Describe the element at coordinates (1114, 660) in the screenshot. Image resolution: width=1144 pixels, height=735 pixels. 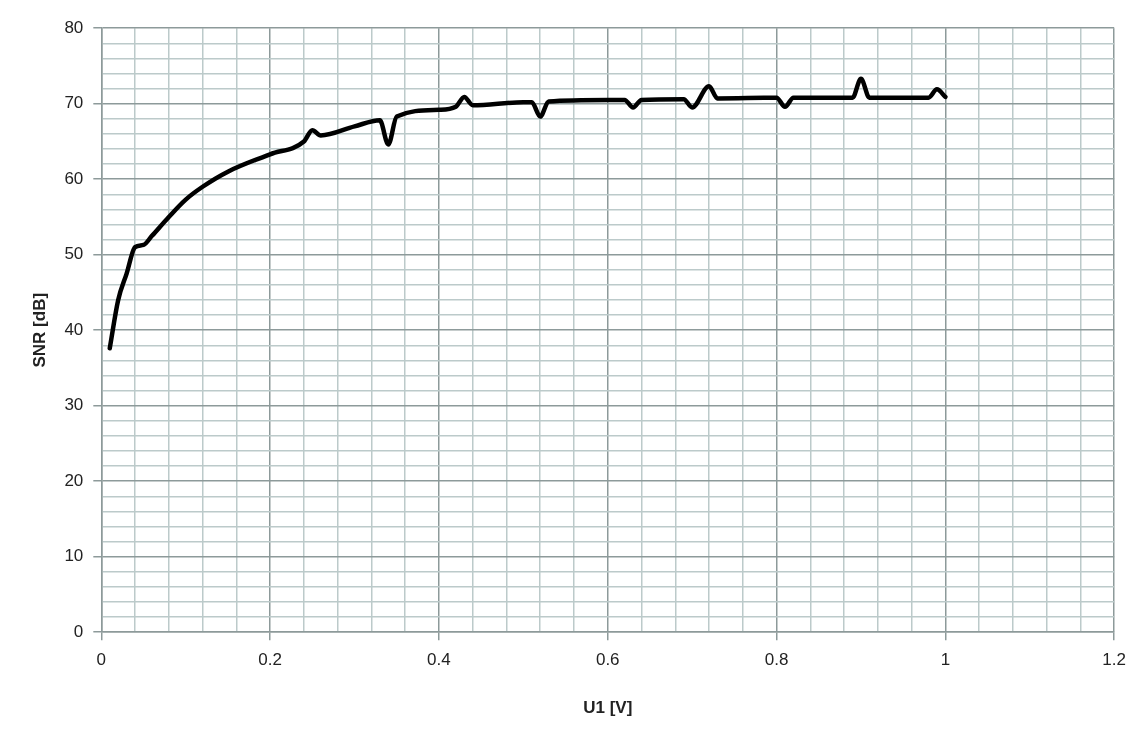
I see `x-tick-label: 1.2` at that location.